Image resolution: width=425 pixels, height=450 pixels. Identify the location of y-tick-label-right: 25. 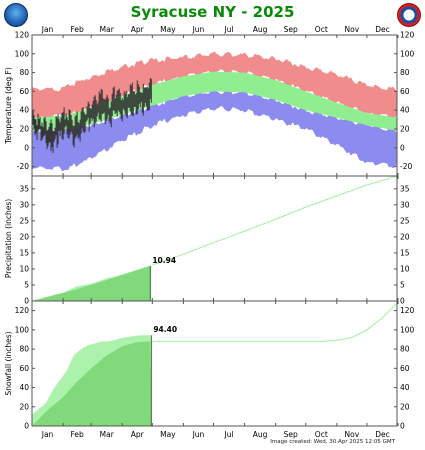
(405, 220).